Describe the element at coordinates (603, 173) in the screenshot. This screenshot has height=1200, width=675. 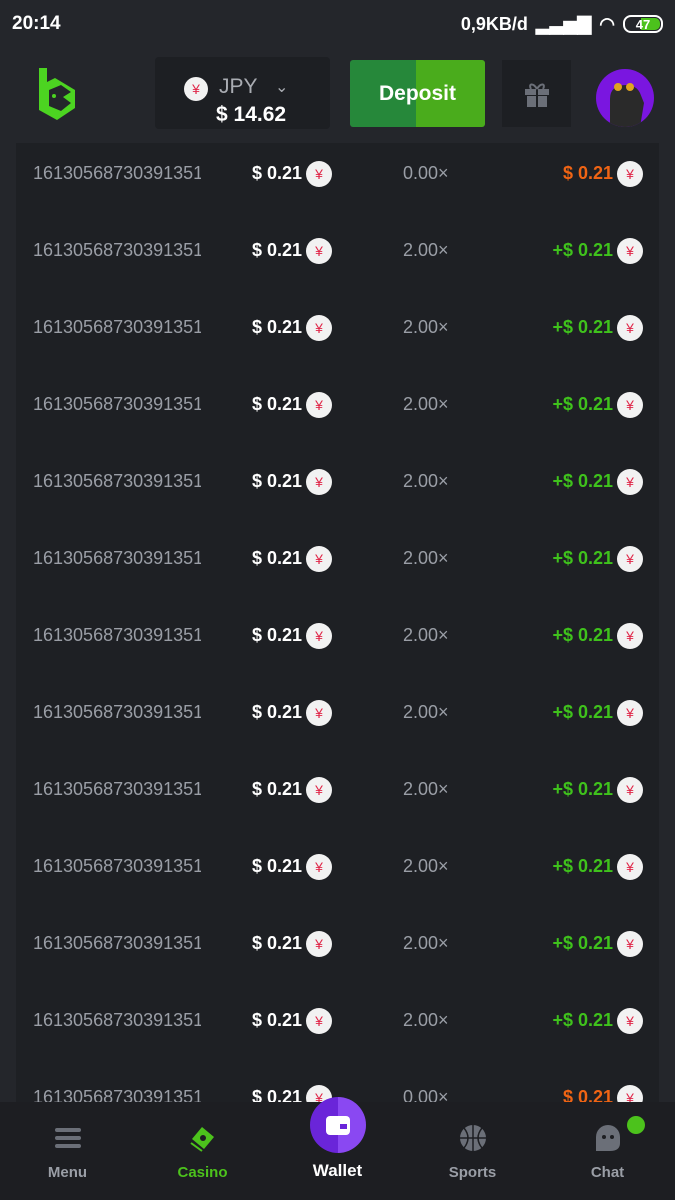
I see `payout: $ 0.21 ¥` at that location.